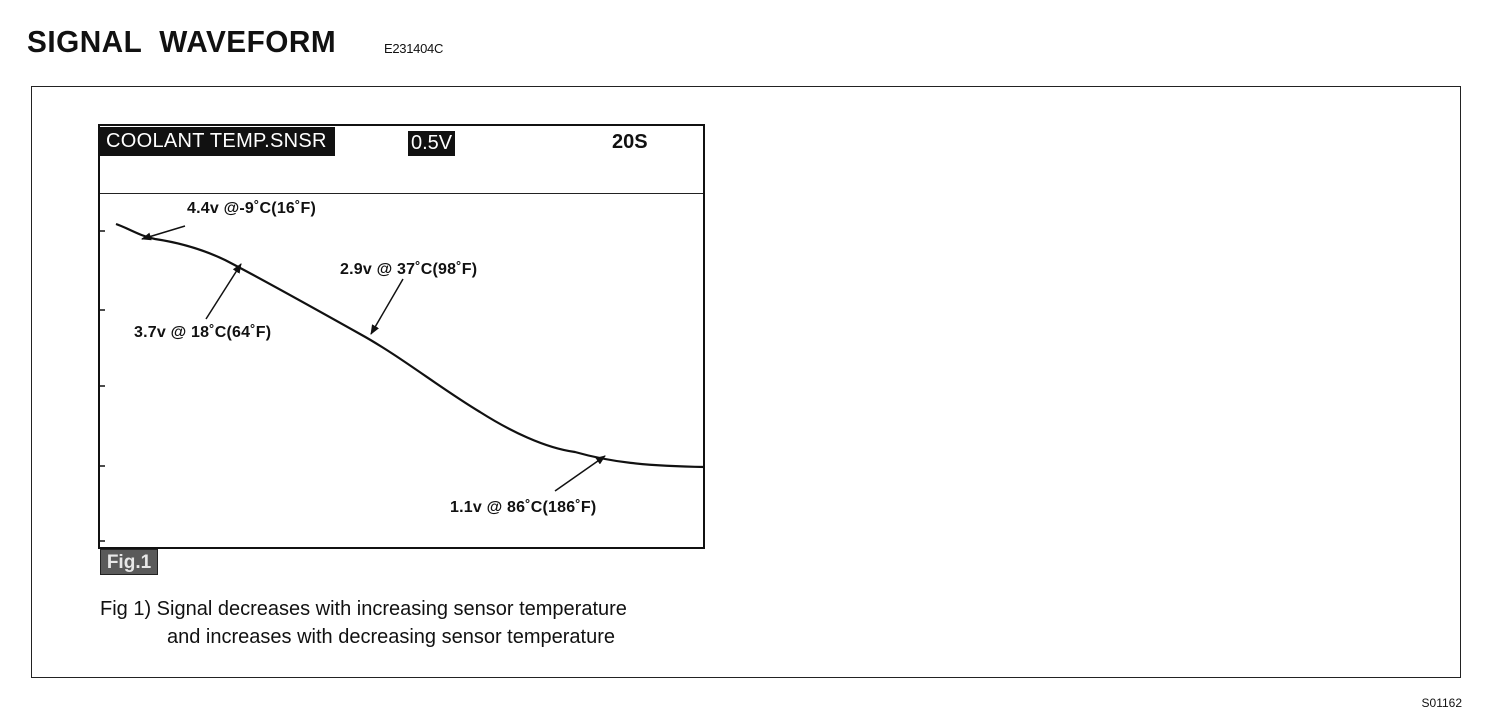  Describe the element at coordinates (252, 208) in the screenshot. I see `annotation-4-4v: 4.4v @-9˚C(16˚F)` at that location.